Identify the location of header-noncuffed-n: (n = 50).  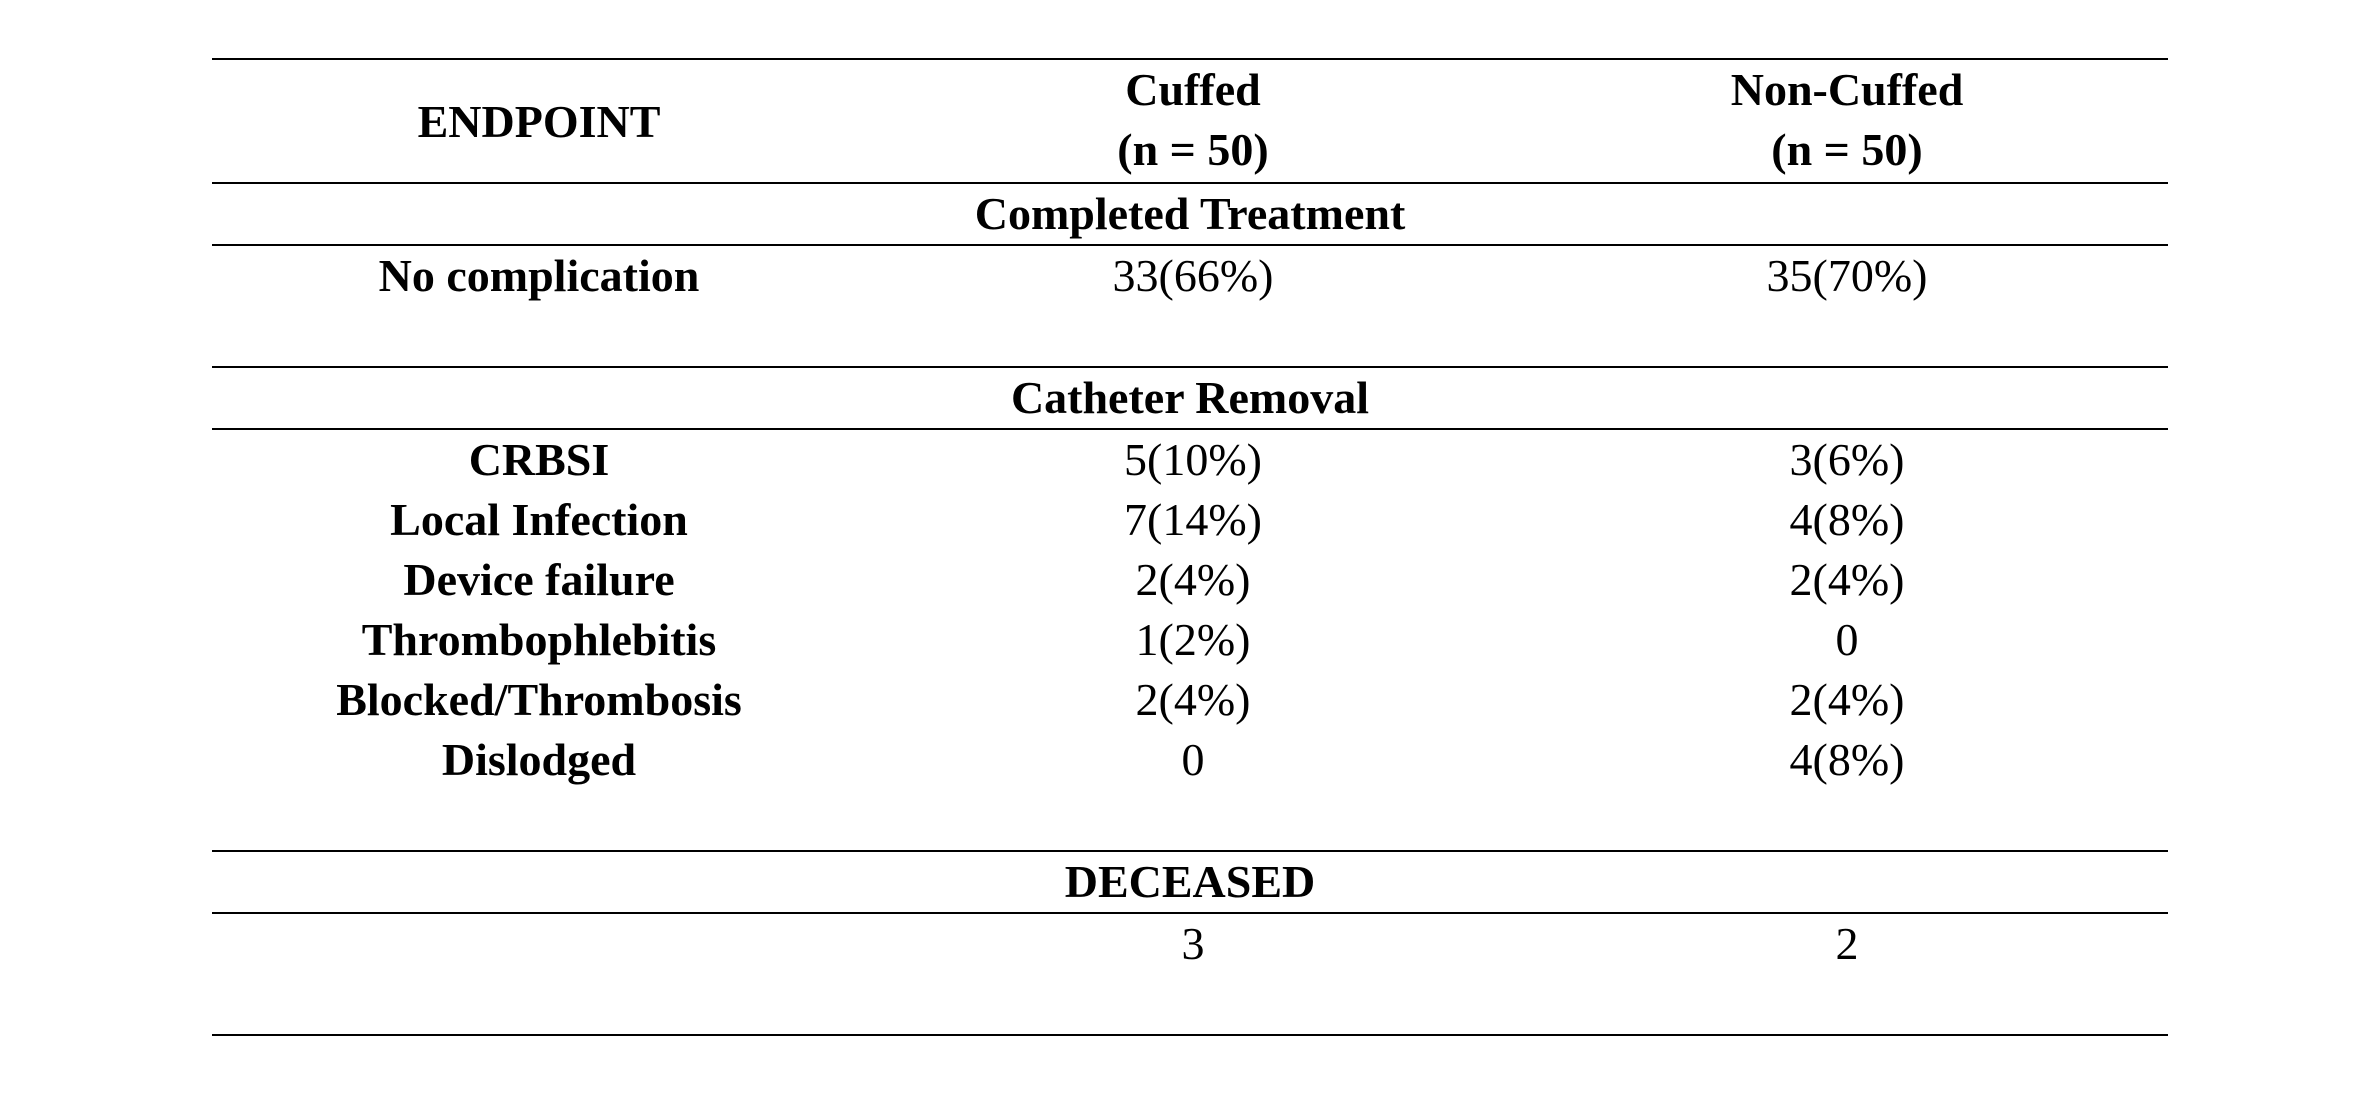
(1847, 149).